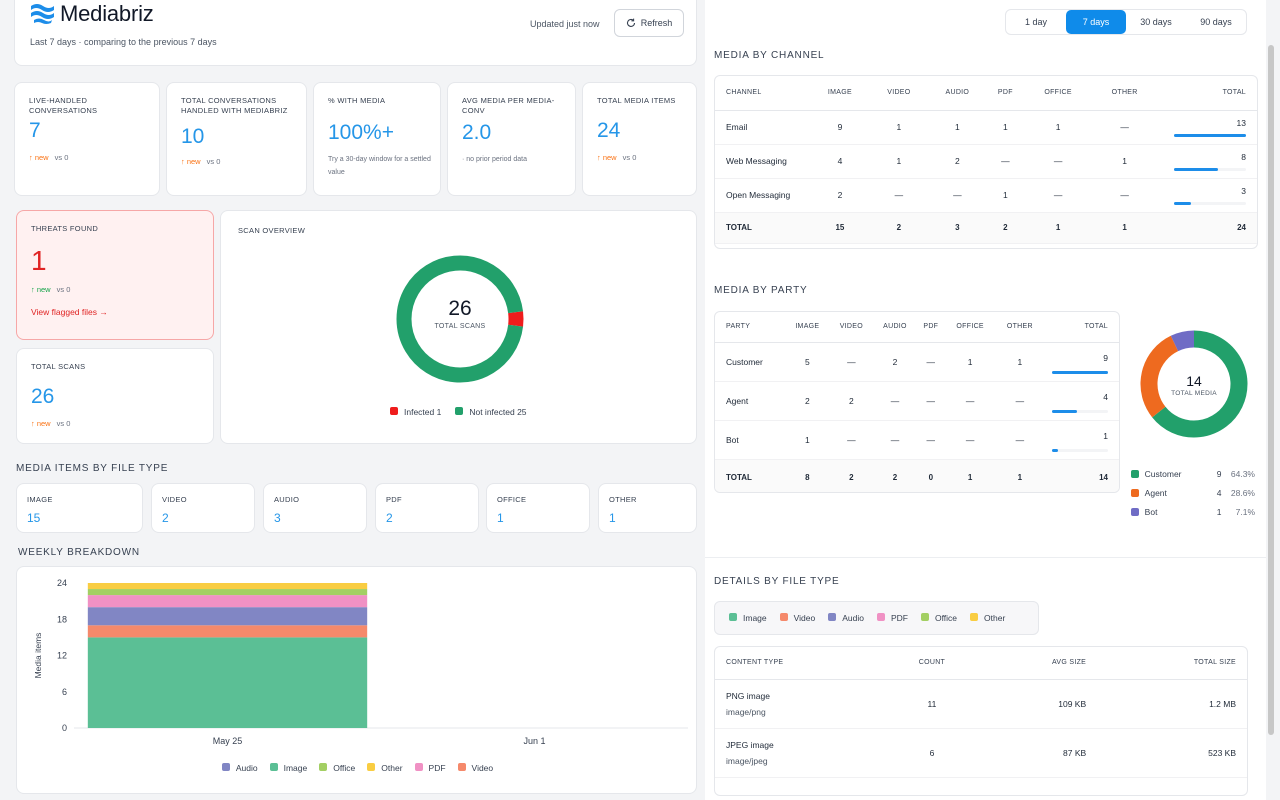 The height and width of the screenshot is (800, 1280). Describe the element at coordinates (1193, 511) in the screenshot. I see `legend-bot: Bot 1 7.1%` at that location.